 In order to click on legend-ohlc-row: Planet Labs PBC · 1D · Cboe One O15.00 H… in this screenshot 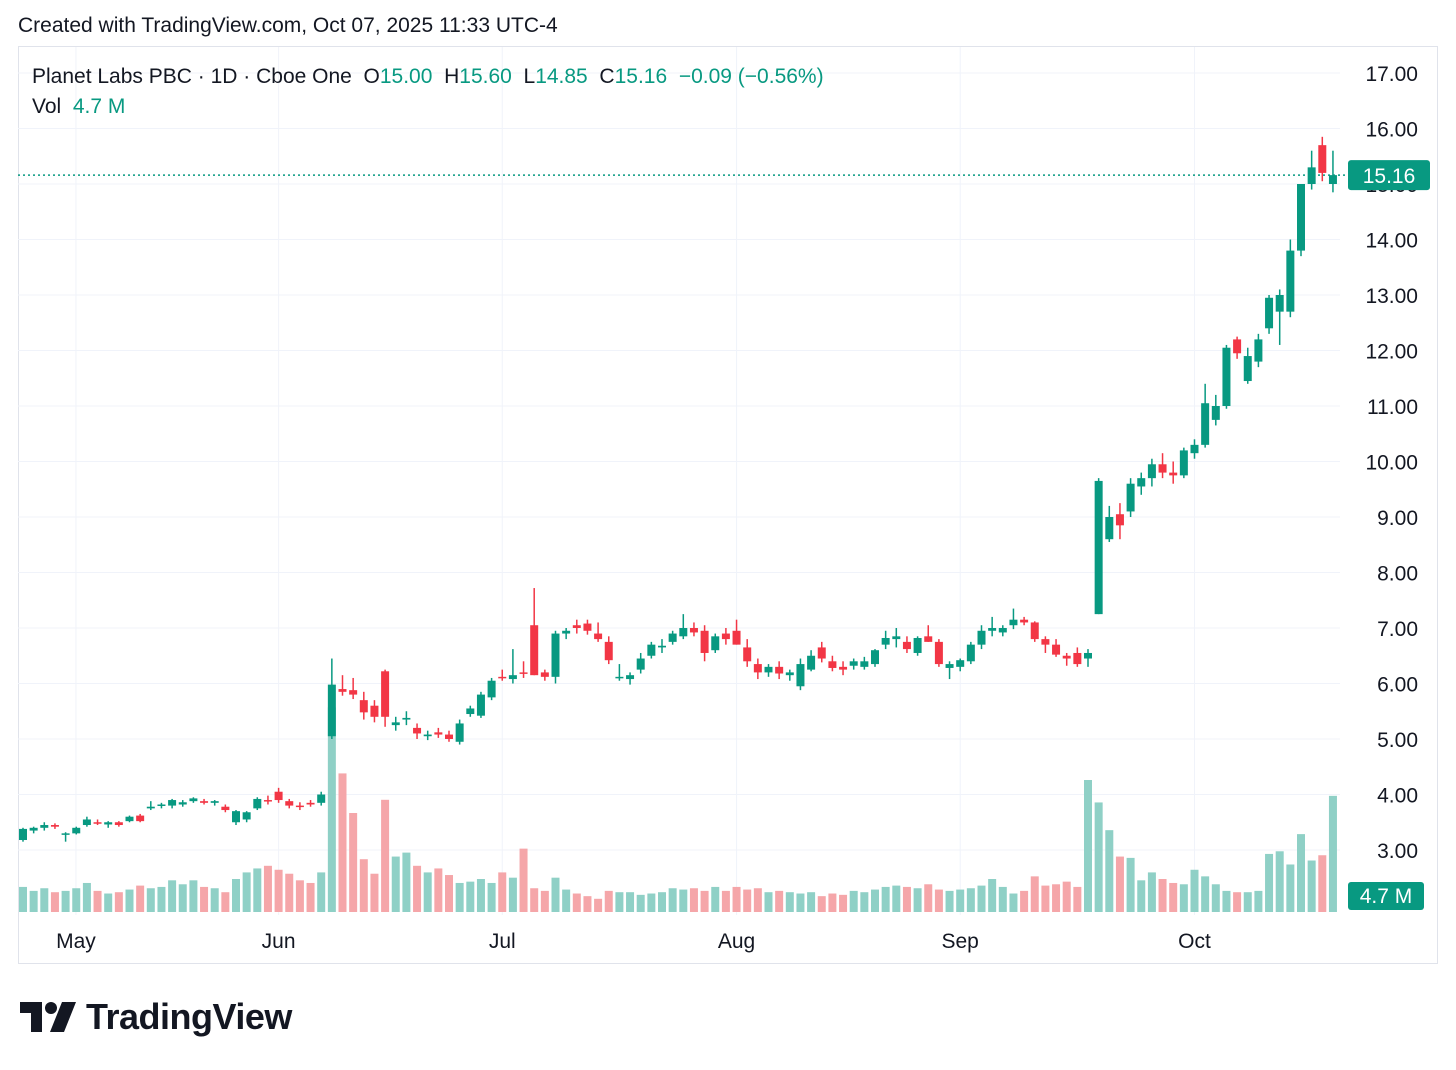, I will do `click(428, 77)`.